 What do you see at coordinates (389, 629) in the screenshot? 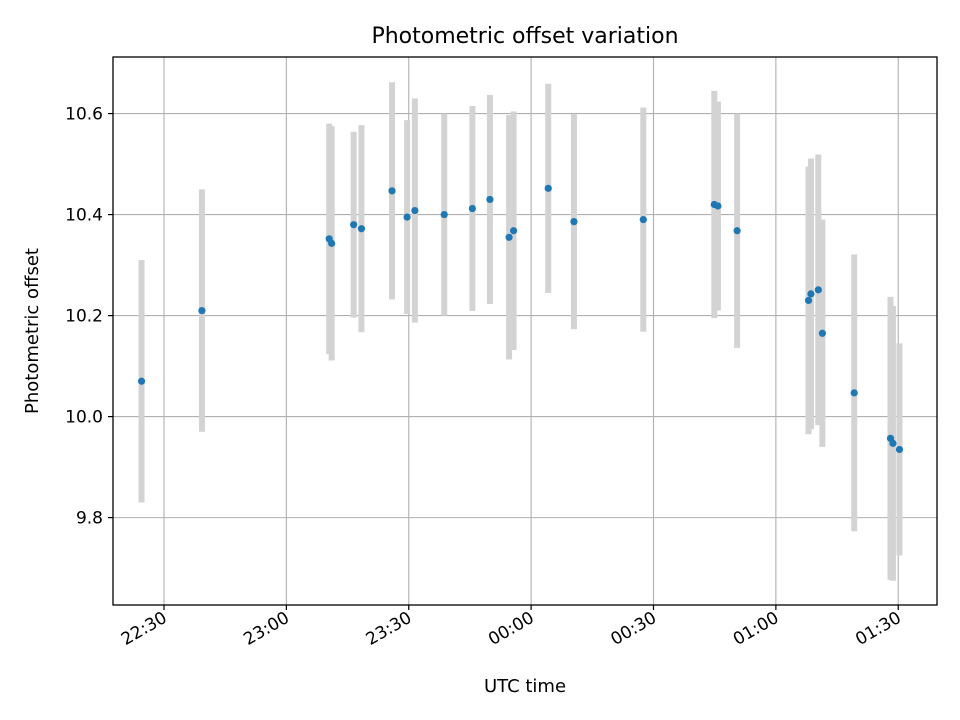
I see `x-tick-label: 23:30` at bounding box center [389, 629].